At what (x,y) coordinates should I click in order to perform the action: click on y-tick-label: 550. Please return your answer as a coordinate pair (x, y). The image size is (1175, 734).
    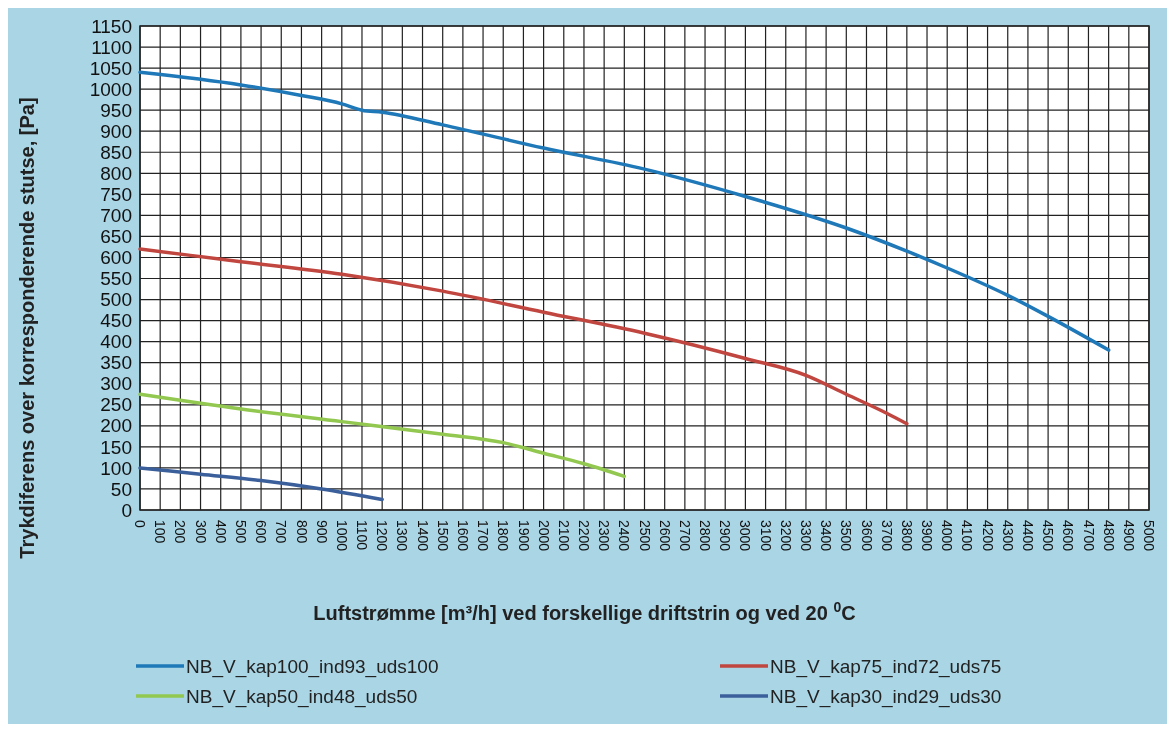
    Looking at the image, I should click on (116, 279).